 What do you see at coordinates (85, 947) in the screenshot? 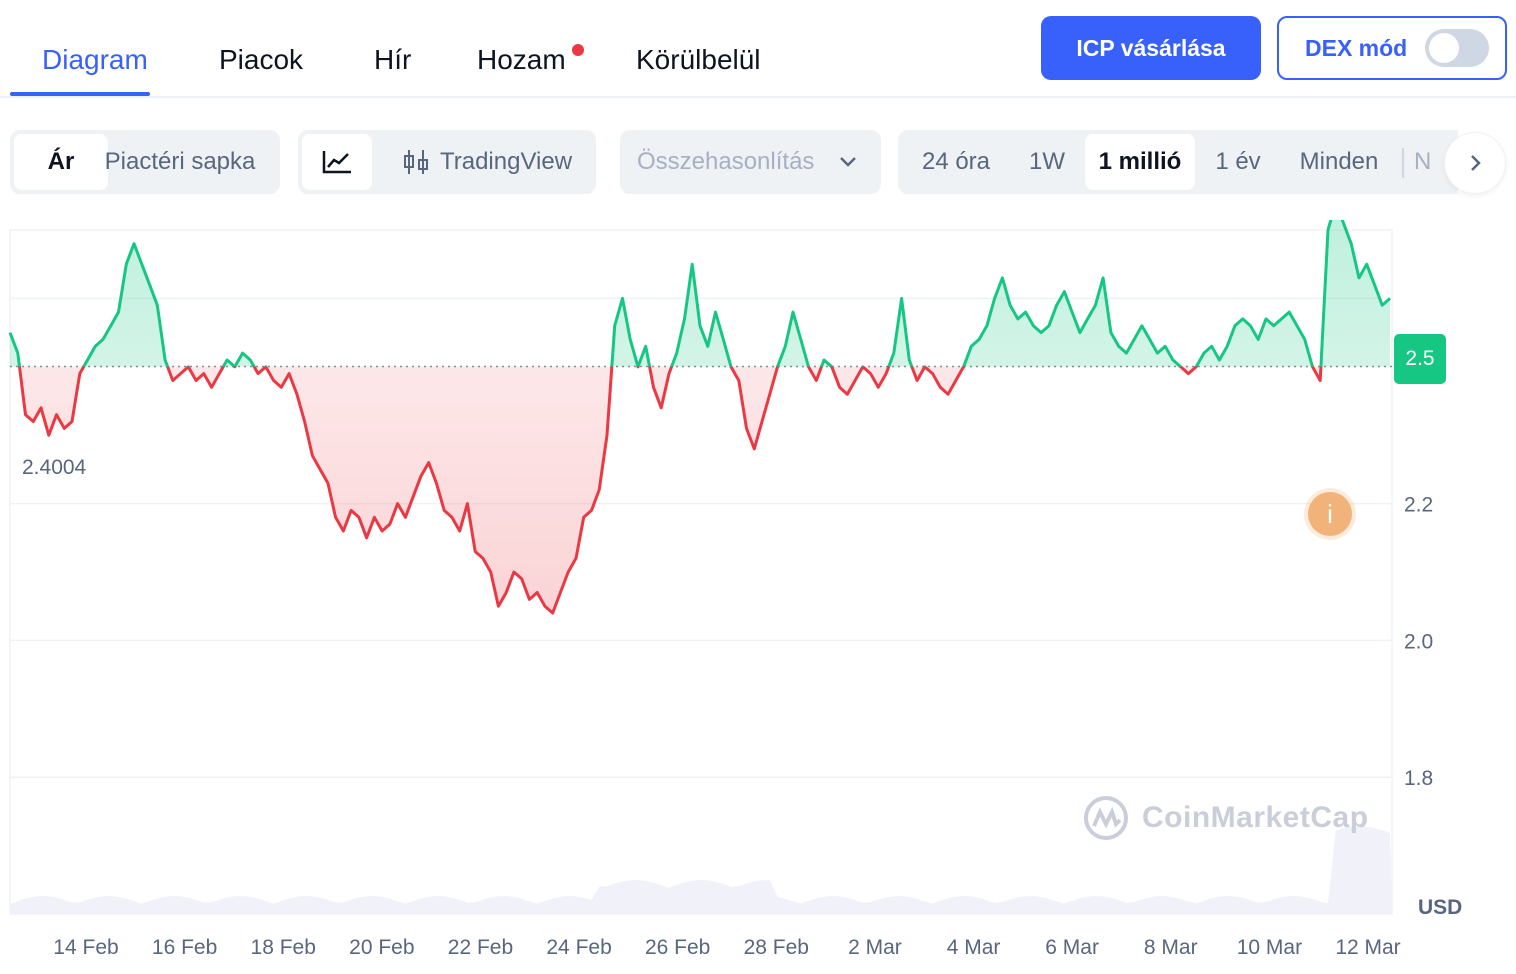
I see `x-tick-label: 14 Feb` at bounding box center [85, 947].